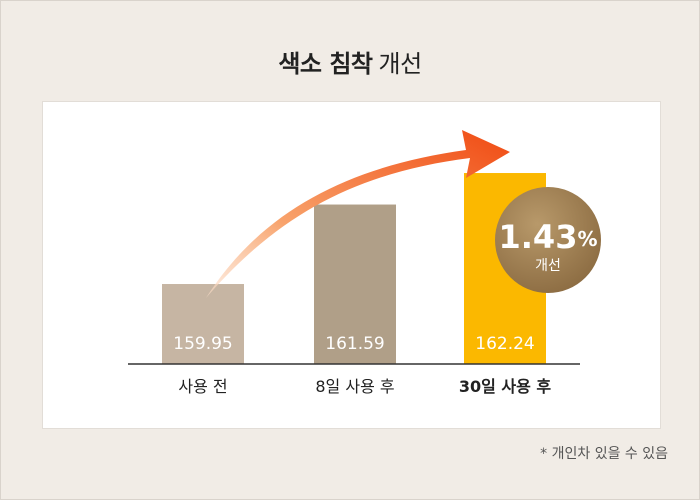 The height and width of the screenshot is (500, 700). I want to click on bar-value-label-3: 162.24, so click(504, 344).